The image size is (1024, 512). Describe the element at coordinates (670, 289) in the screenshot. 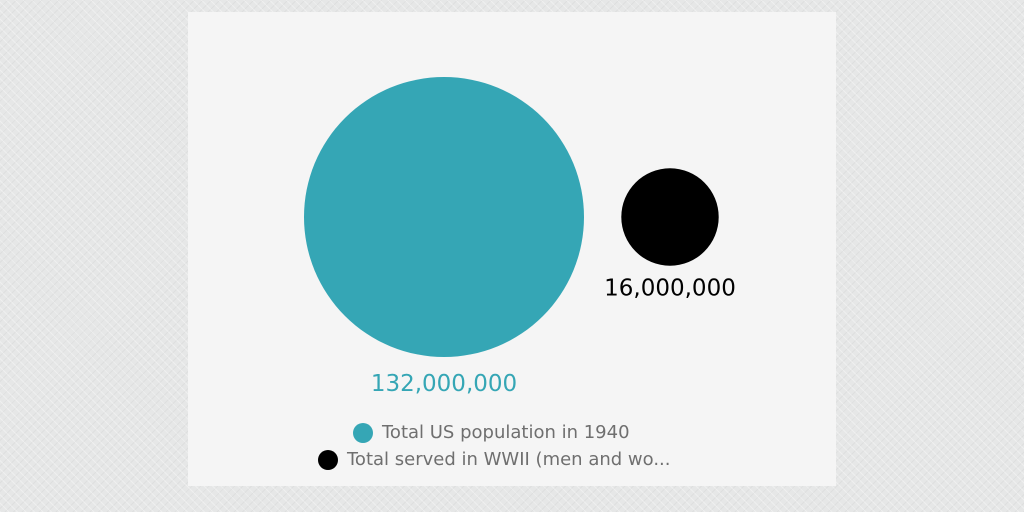

I see `bubble-label-served: 16,000,000` at that location.